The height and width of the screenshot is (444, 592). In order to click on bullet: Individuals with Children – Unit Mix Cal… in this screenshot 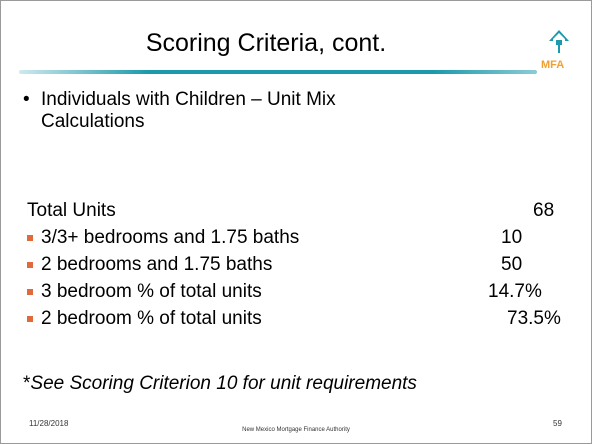, I will do `click(222, 111)`.